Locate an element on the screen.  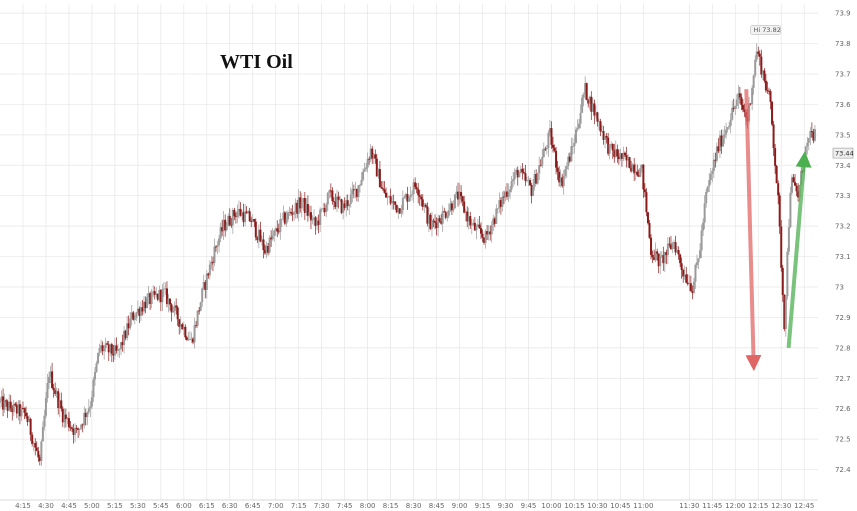
x-tick-label: 8:15 is located at coordinates (391, 506).